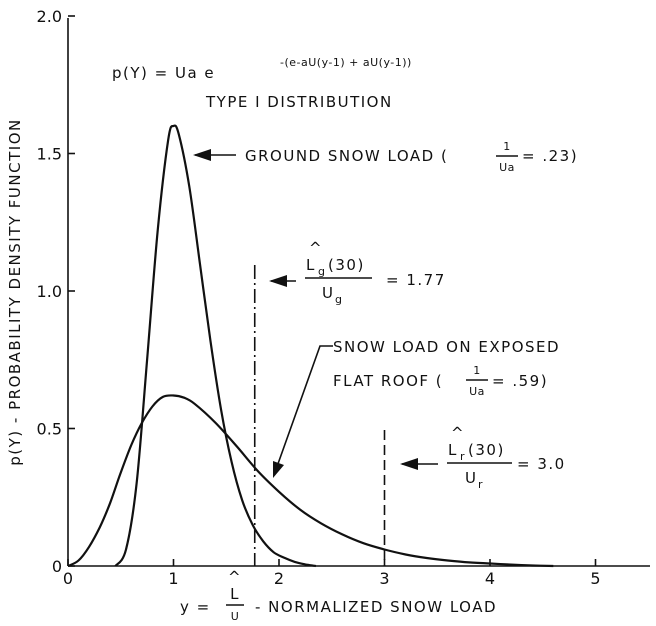  I want to click on x-tick-label: 0, so click(68, 578).